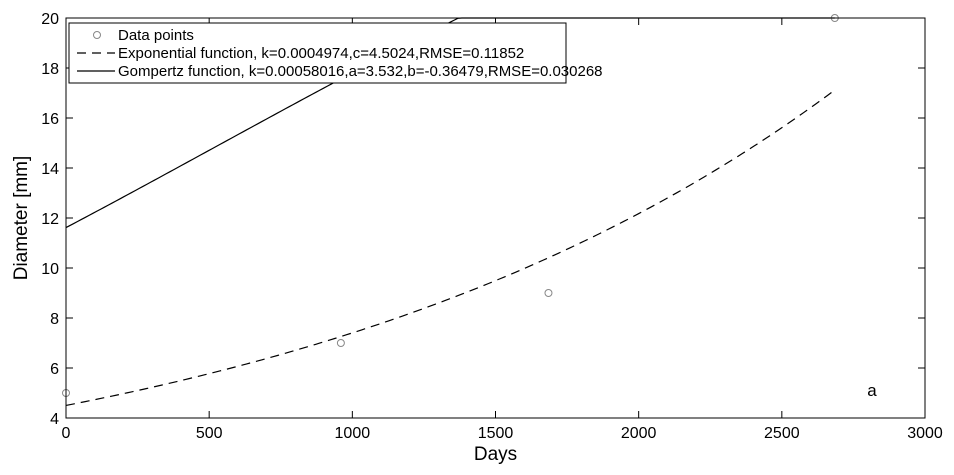  What do you see at coordinates (209, 433) in the screenshot?
I see `x-tick-label: 500` at bounding box center [209, 433].